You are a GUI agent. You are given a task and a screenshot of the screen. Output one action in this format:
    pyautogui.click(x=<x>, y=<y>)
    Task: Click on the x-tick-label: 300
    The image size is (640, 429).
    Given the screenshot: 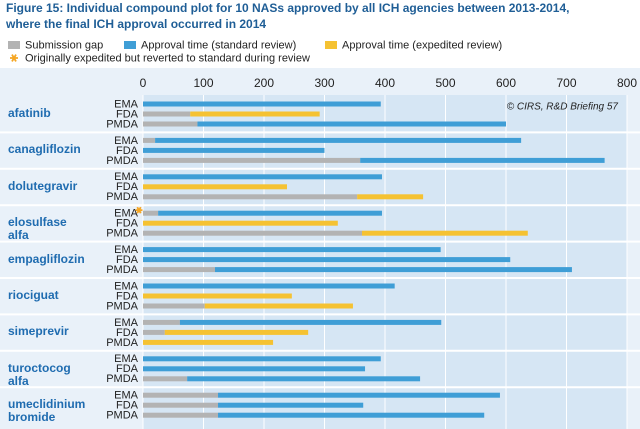 What is the action you would take?
    pyautogui.click(x=324, y=83)
    